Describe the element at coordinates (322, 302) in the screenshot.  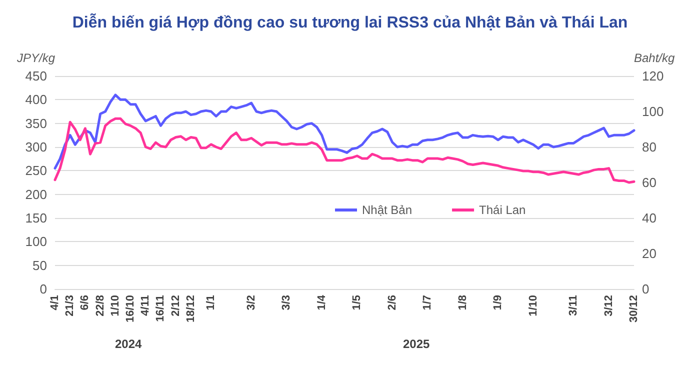
I see `x-tick-label: 1/4` at that location.